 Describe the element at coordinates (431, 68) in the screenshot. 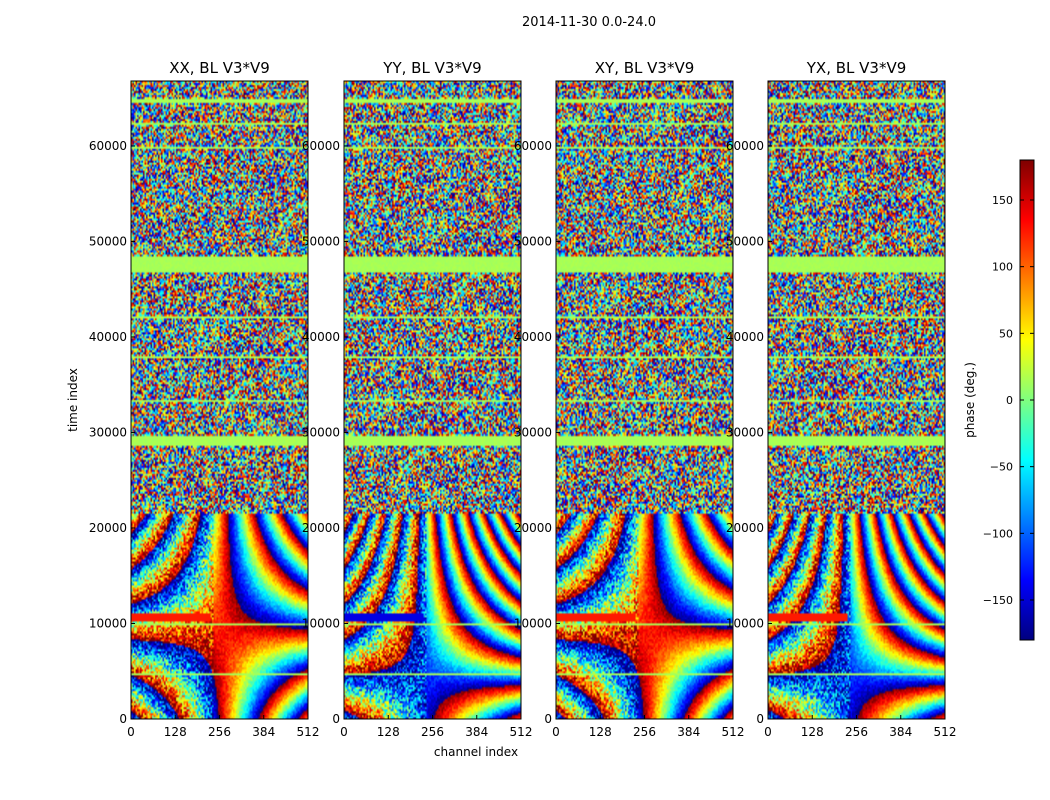

I see `panel-title: YY, BL V3*V9` at that location.